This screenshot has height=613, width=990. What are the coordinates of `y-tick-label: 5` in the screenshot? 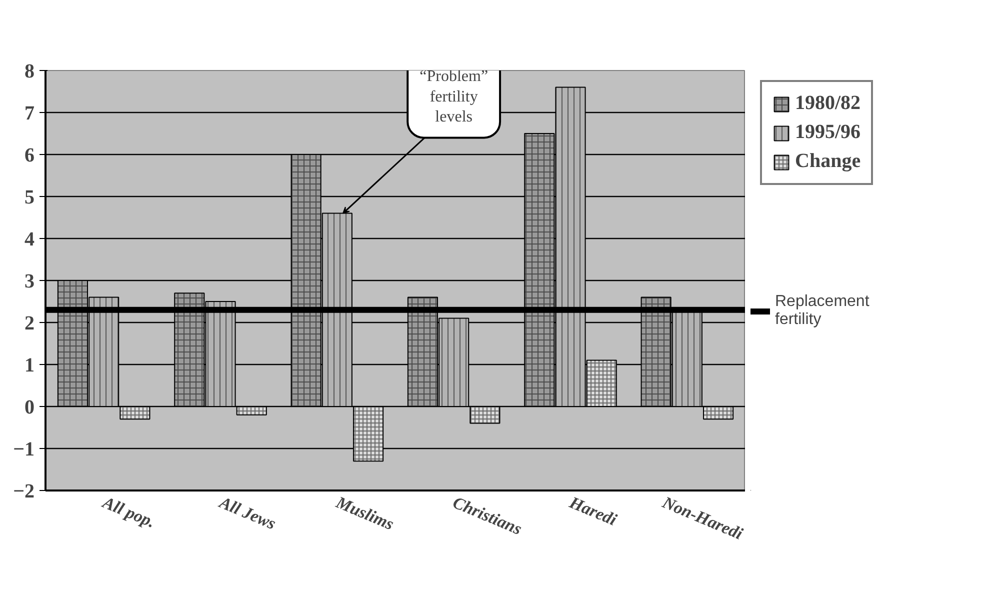 It's located at (29, 197).